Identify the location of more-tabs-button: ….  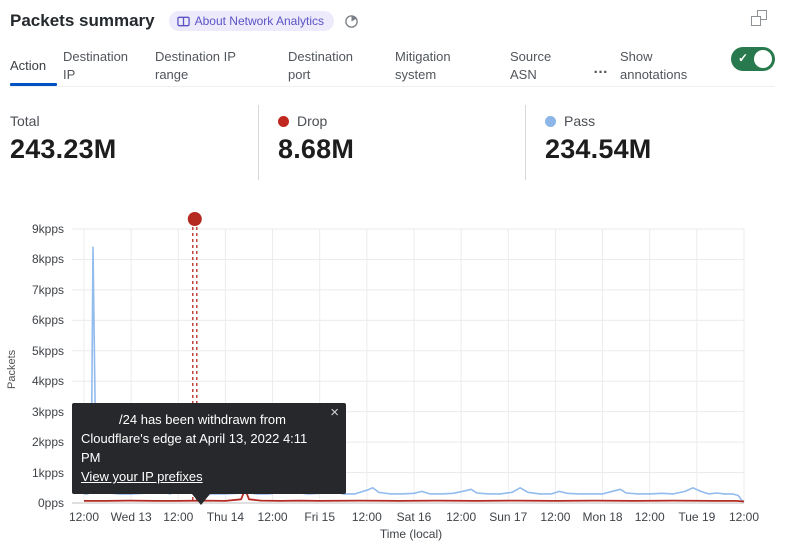
(601, 68).